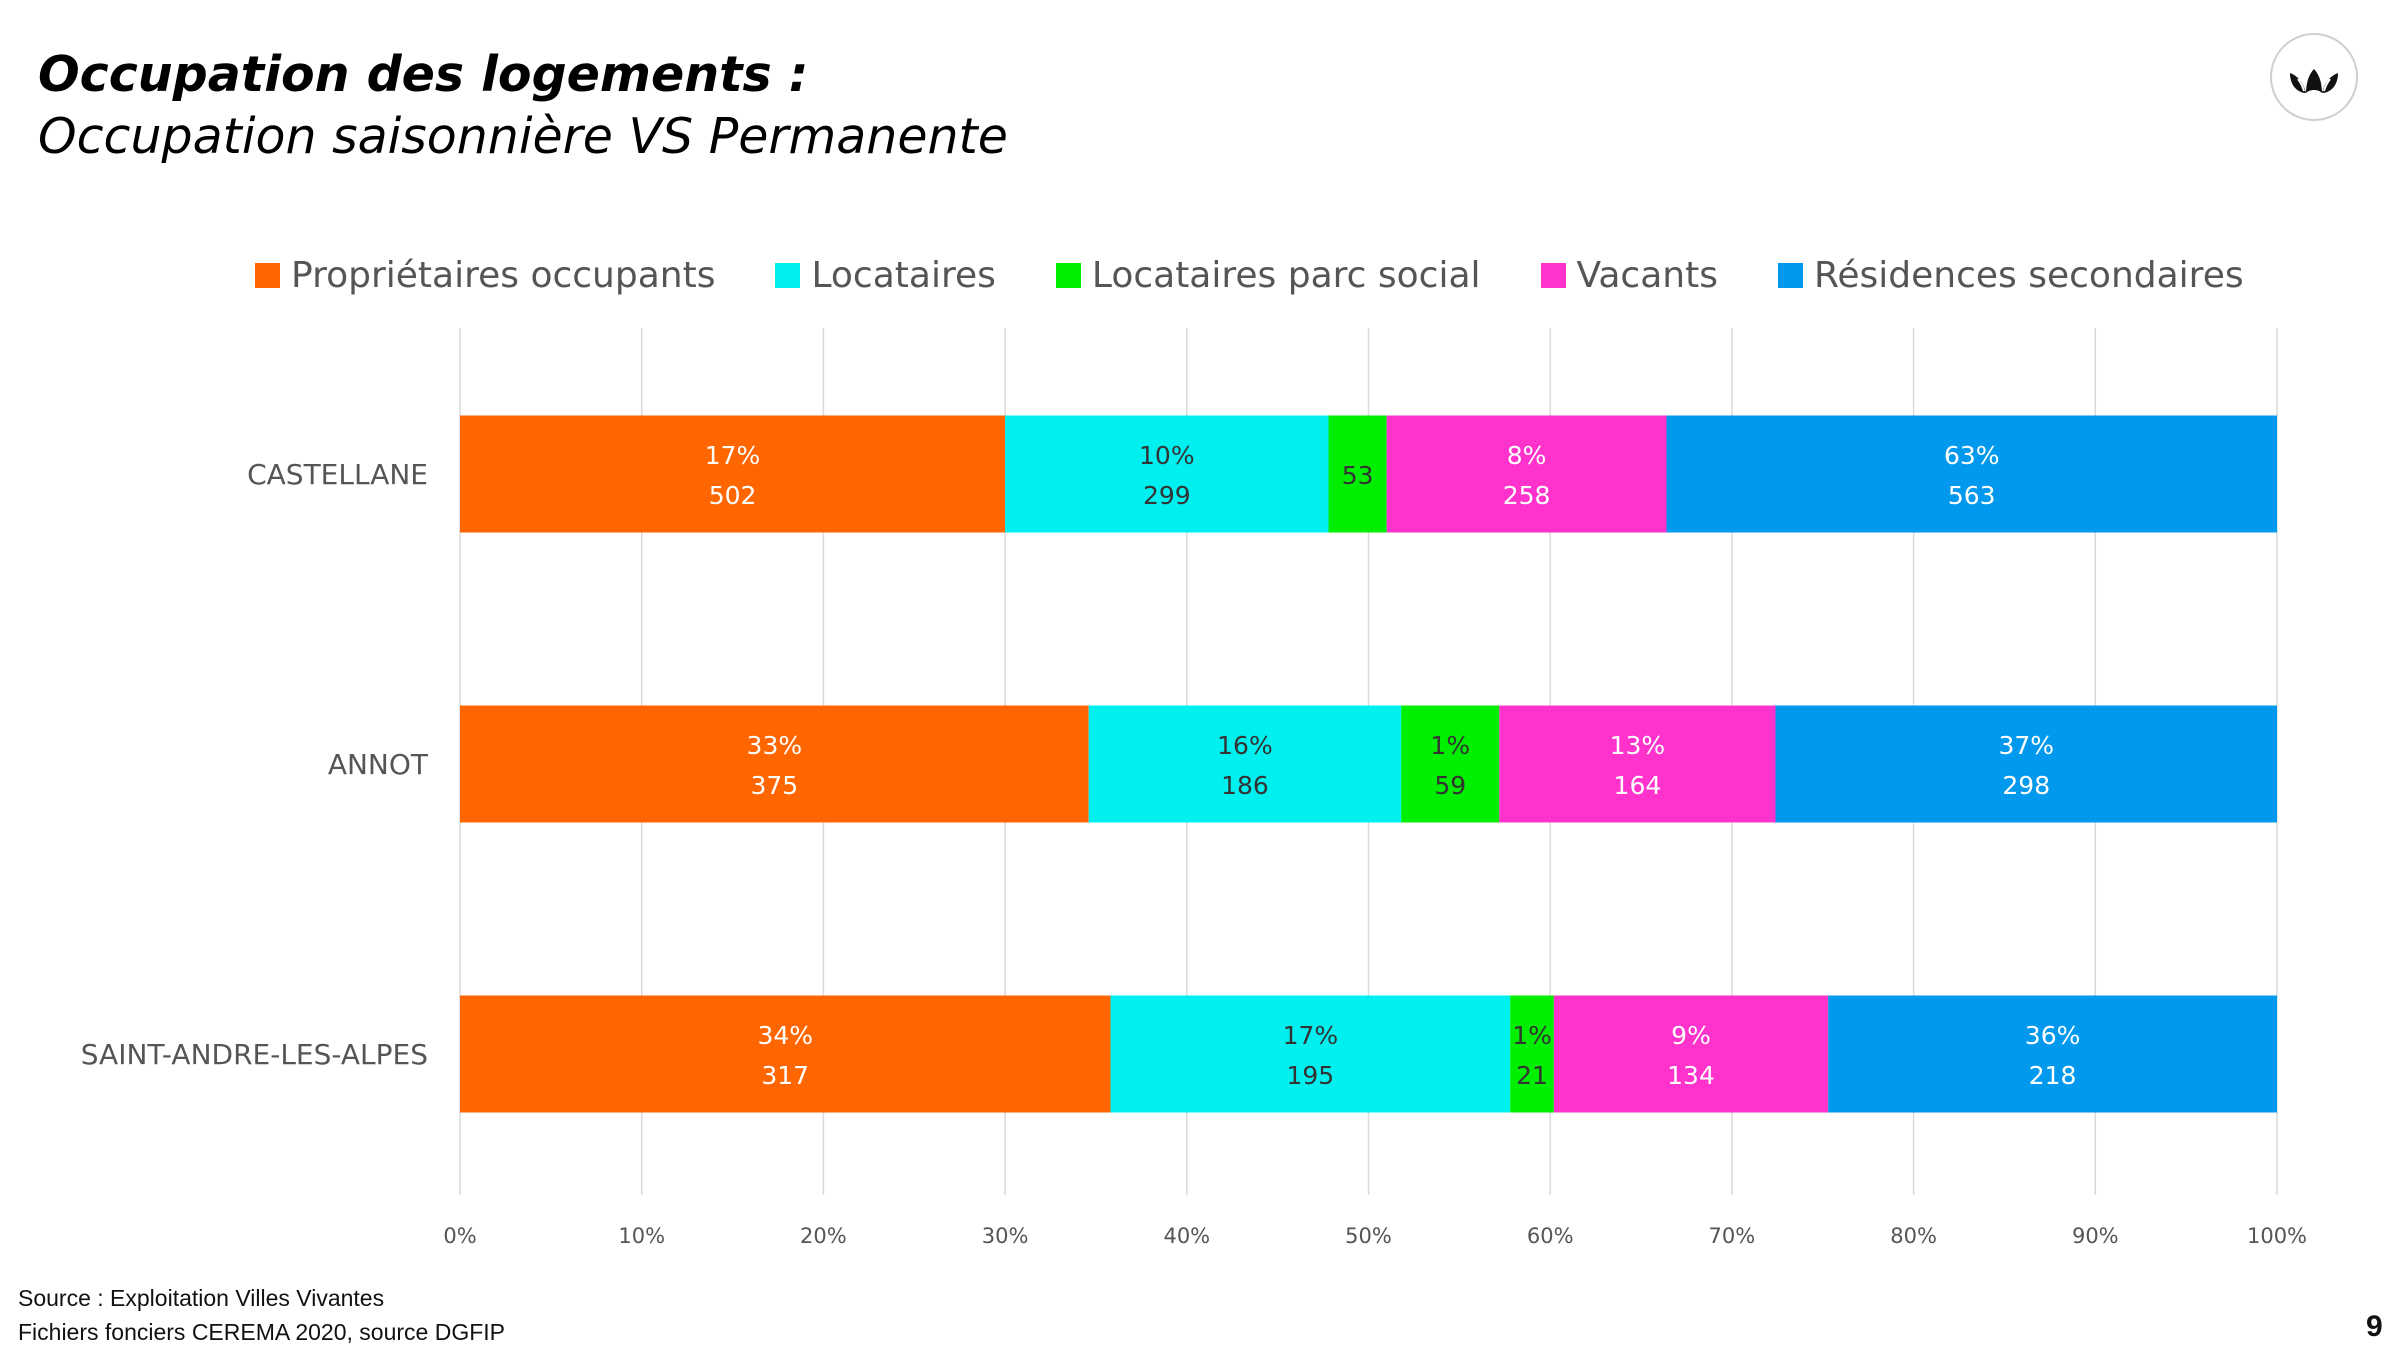 The height and width of the screenshot is (1350, 2400). Describe the element at coordinates (1167, 455) in the screenshot. I see `data-label-percent: 10%` at that location.